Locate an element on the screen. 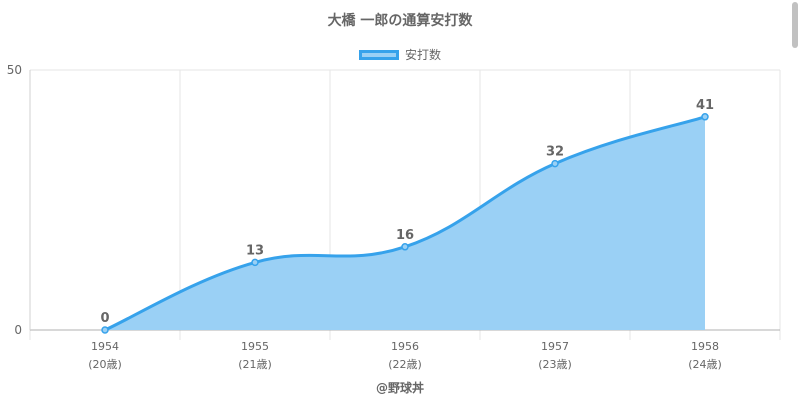 The height and width of the screenshot is (400, 800). scrollbar is located at coordinates (795, 25).